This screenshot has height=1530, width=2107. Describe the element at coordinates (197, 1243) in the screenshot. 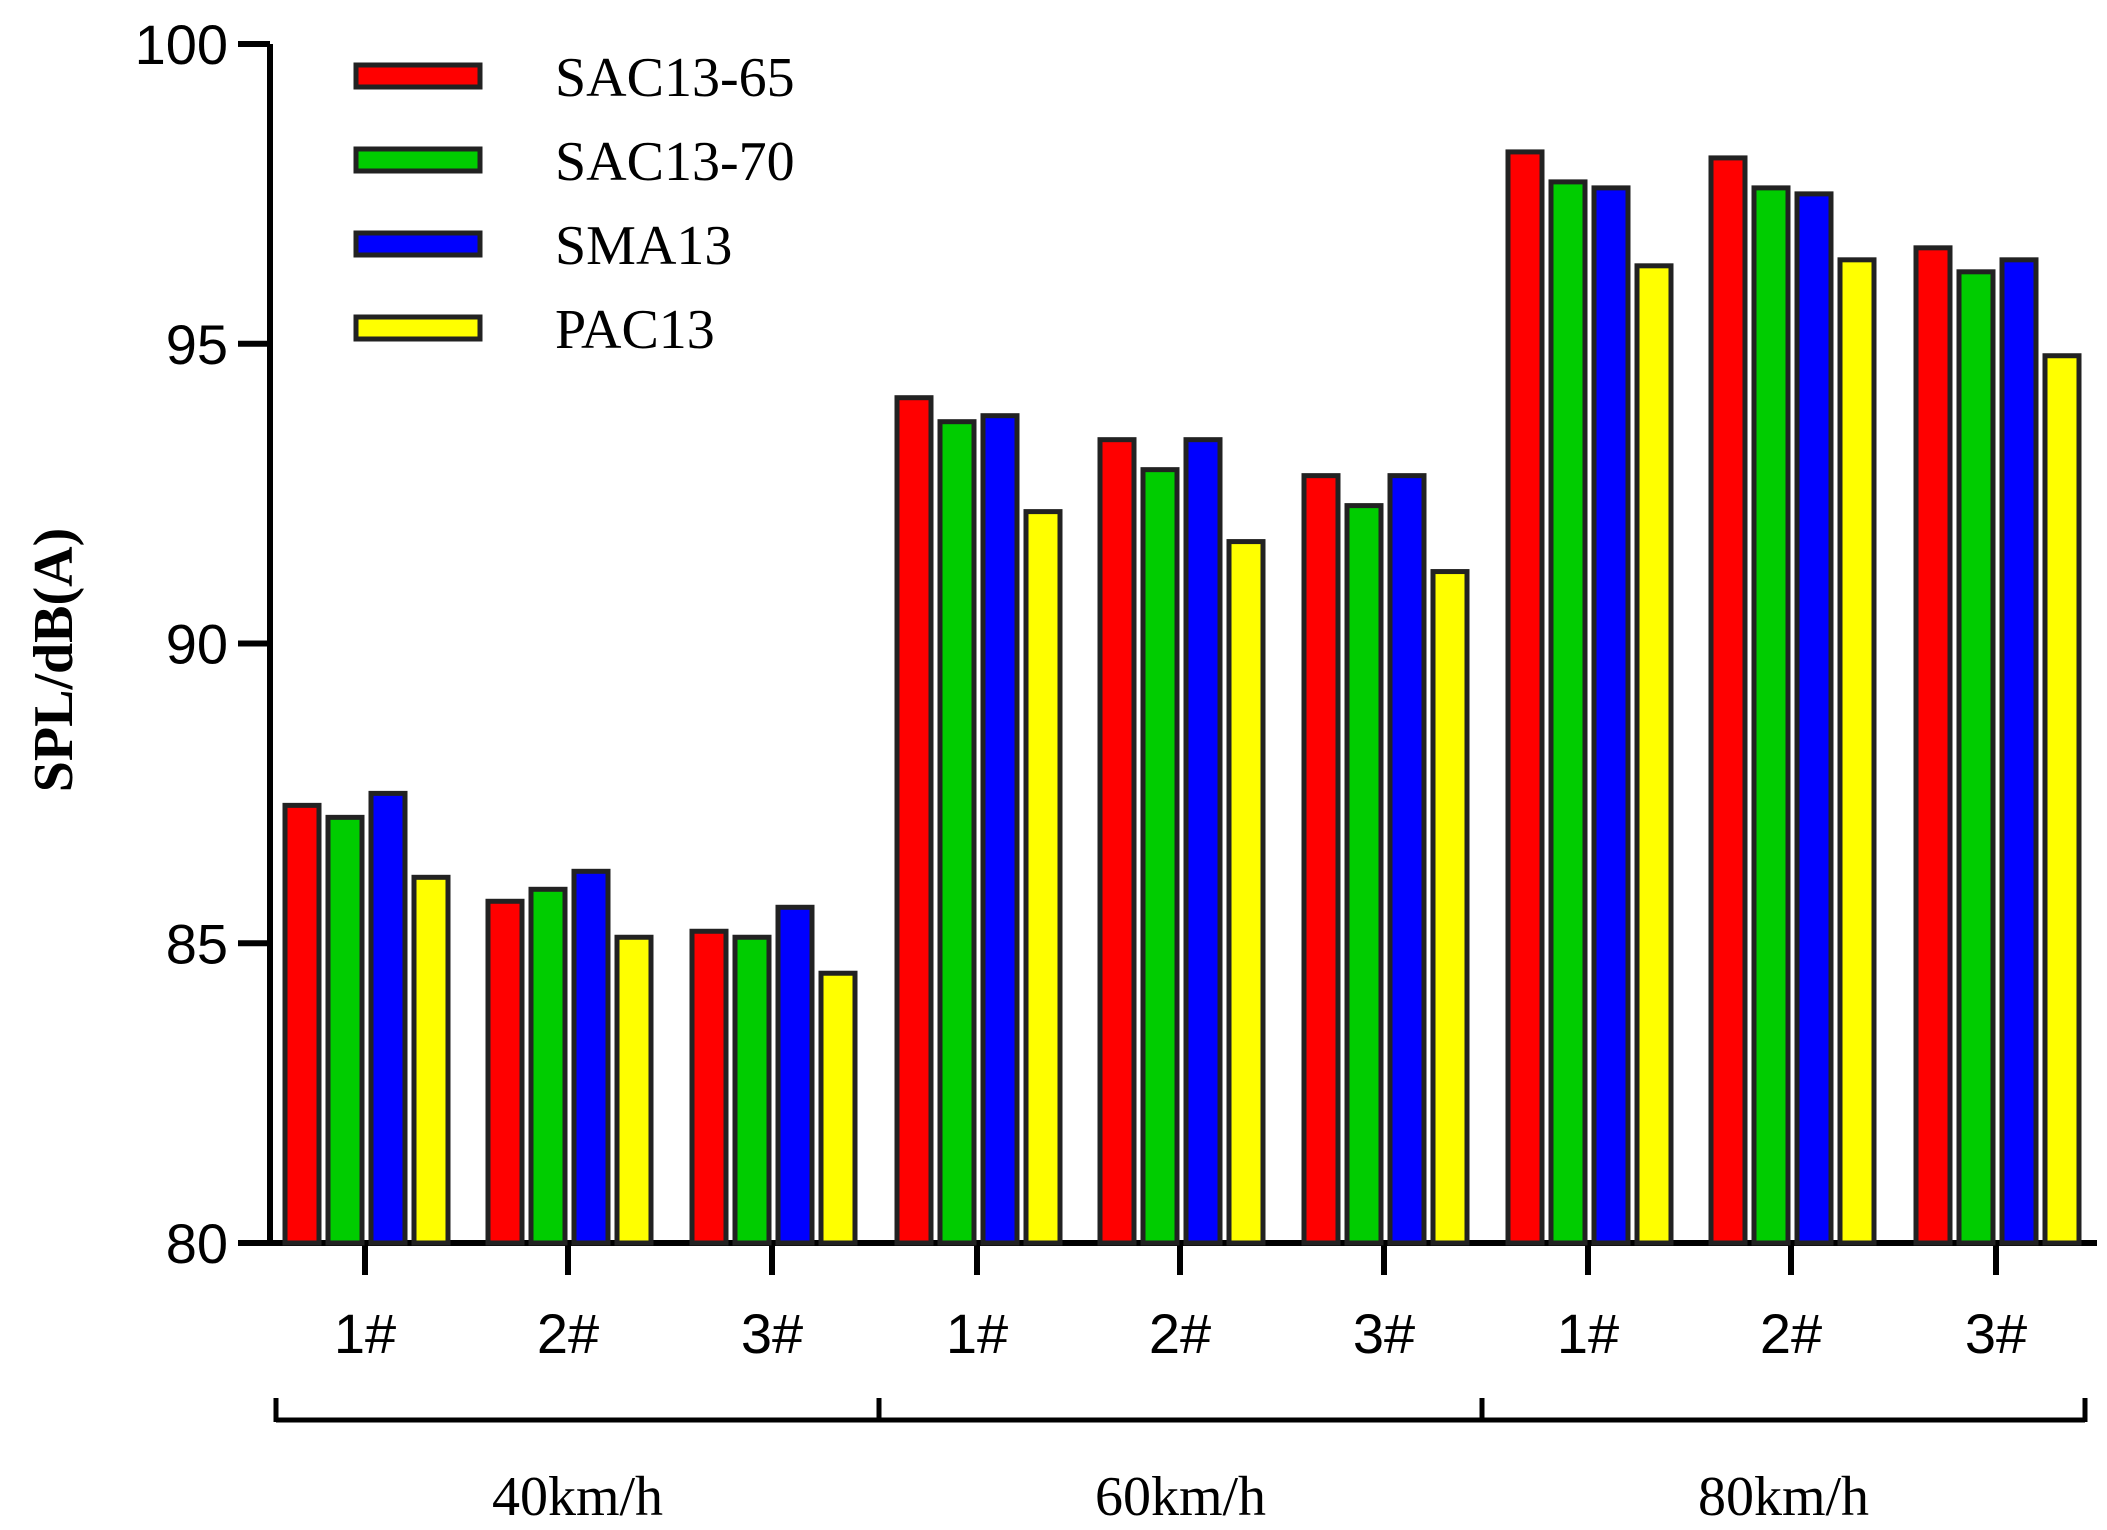

I see `y-tick-label: 80` at that location.